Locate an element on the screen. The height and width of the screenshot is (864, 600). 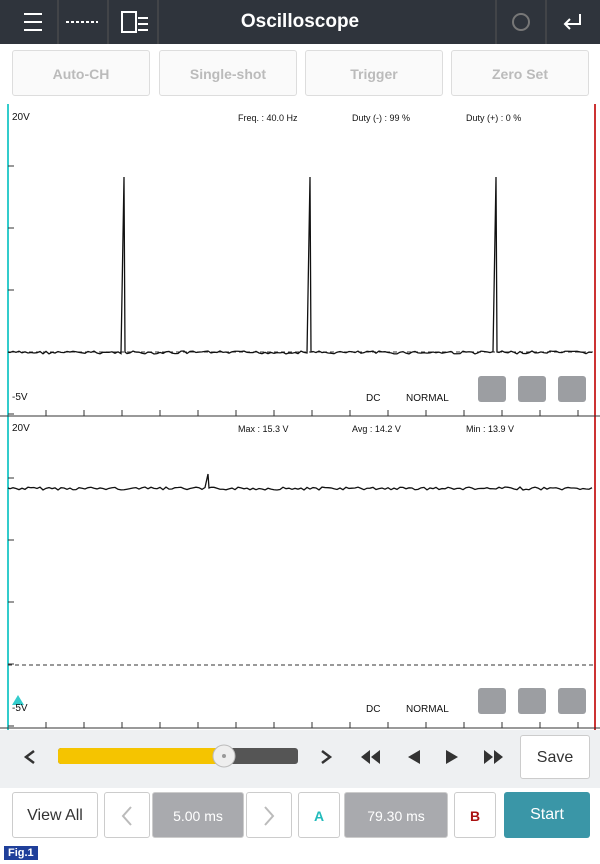
top-bar: Oscilloscope is located at coordinates (300, 22).